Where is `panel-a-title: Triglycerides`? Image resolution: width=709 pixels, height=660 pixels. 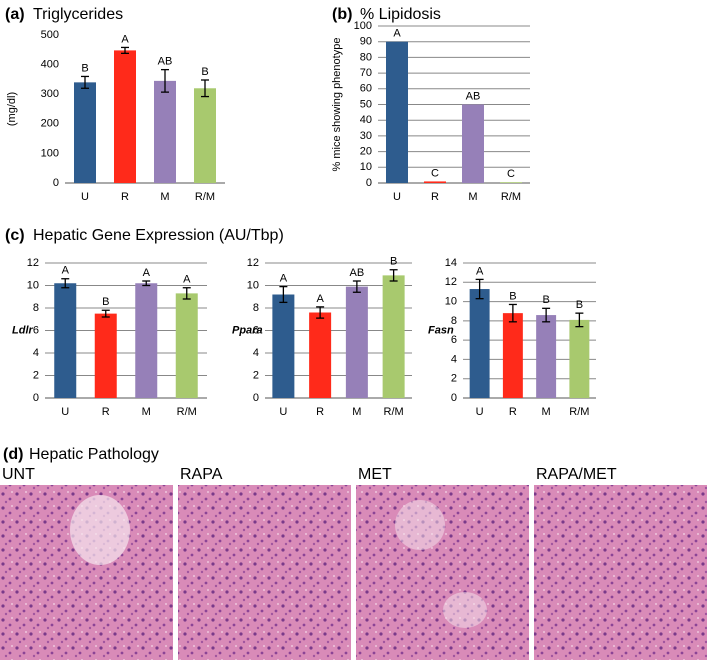
panel-a-title: Triglycerides is located at coordinates (78, 14).